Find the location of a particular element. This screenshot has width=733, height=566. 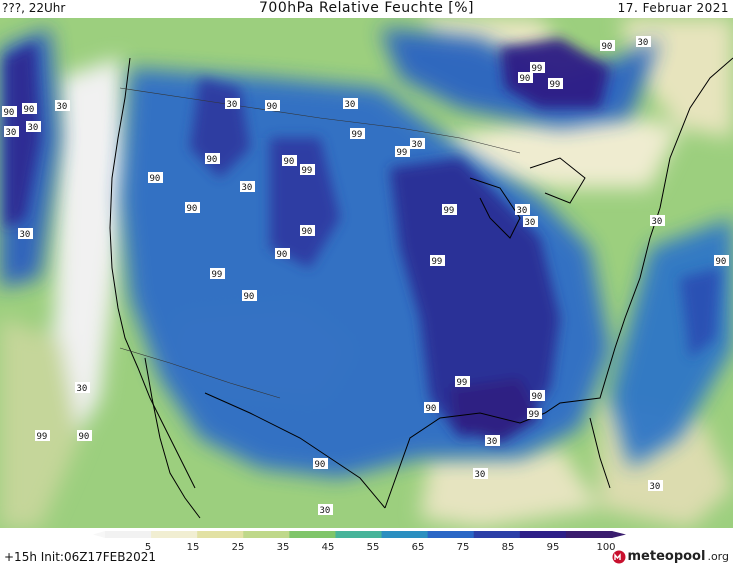

legend-bar is located at coordinates (359, 534).